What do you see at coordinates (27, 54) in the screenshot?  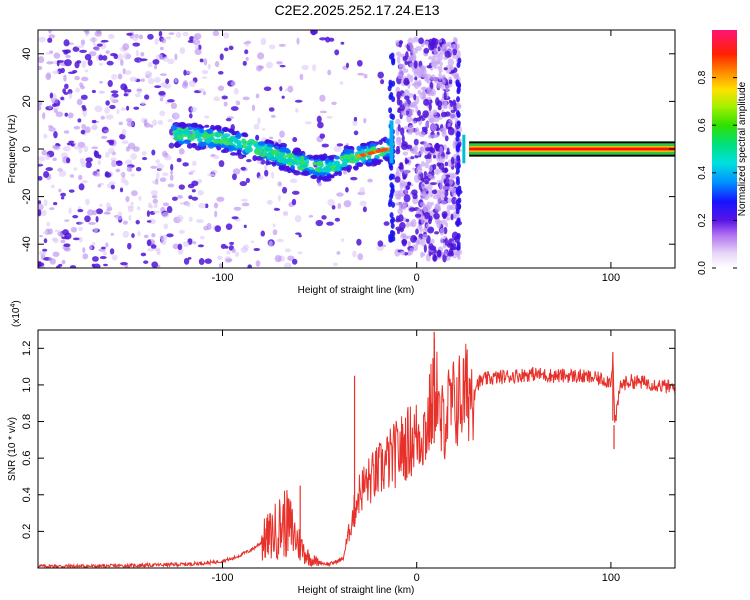 I see `y-tick-label: 40` at bounding box center [27, 54].